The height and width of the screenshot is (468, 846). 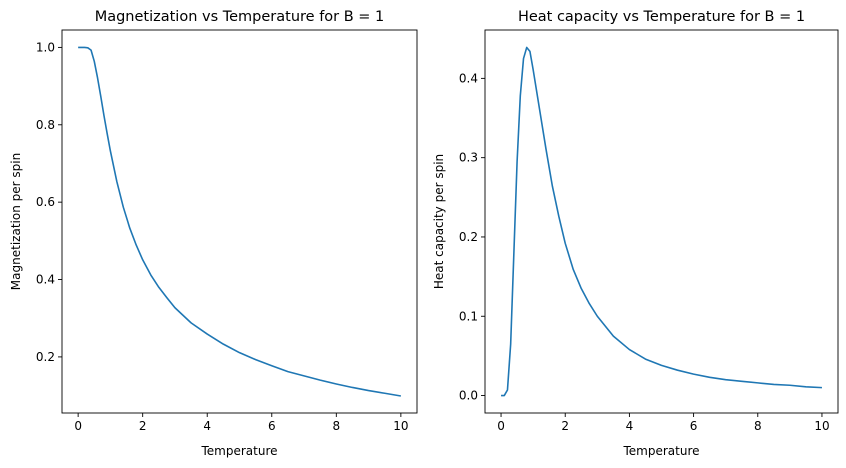 I want to click on chart-2-y-tick-label: 0.0, so click(x=468, y=396).